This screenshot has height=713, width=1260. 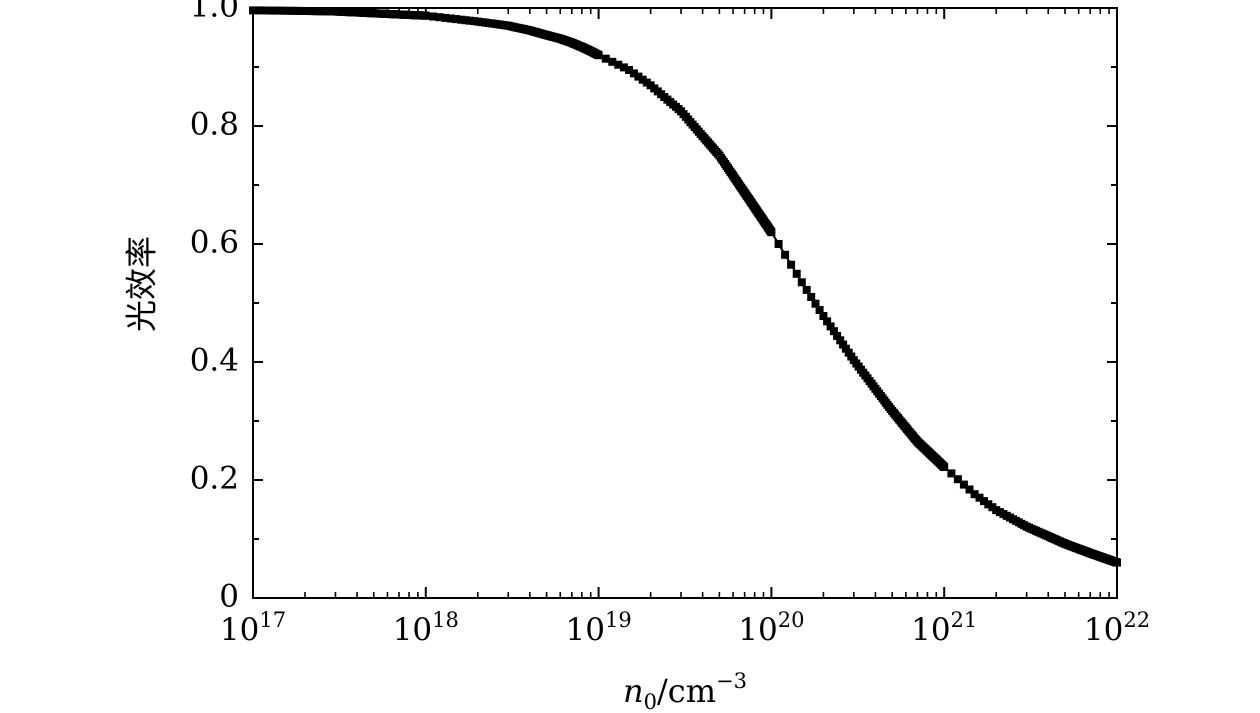 What do you see at coordinates (633, 691) in the screenshot?
I see `x-axis-title-var: n` at bounding box center [633, 691].